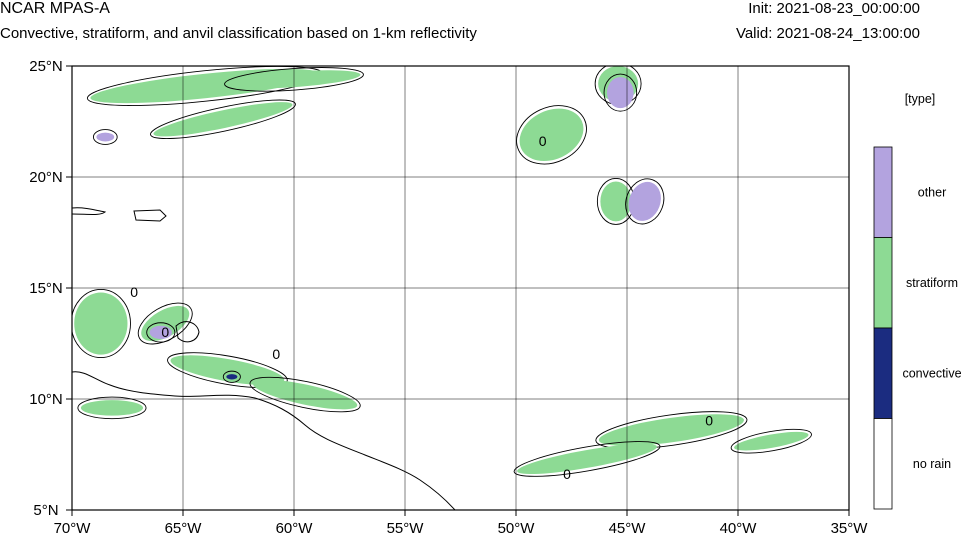  Describe the element at coordinates (850, 528) in the screenshot. I see `lon-tick-label: 35°W` at that location.